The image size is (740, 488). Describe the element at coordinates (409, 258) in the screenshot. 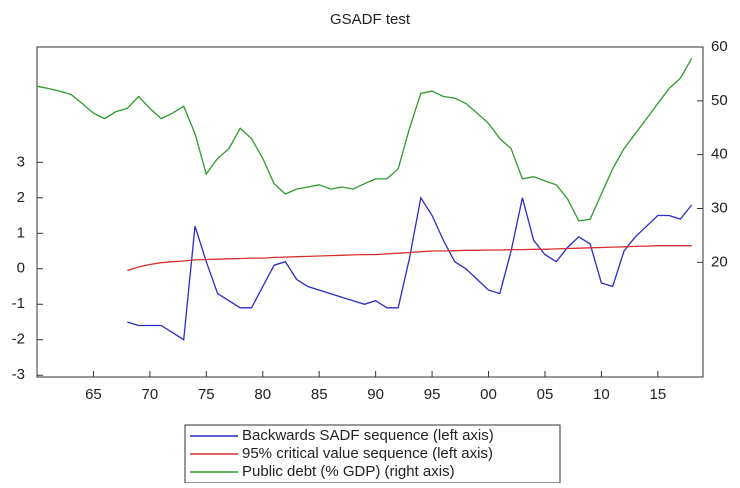

I see `series-line` at that location.